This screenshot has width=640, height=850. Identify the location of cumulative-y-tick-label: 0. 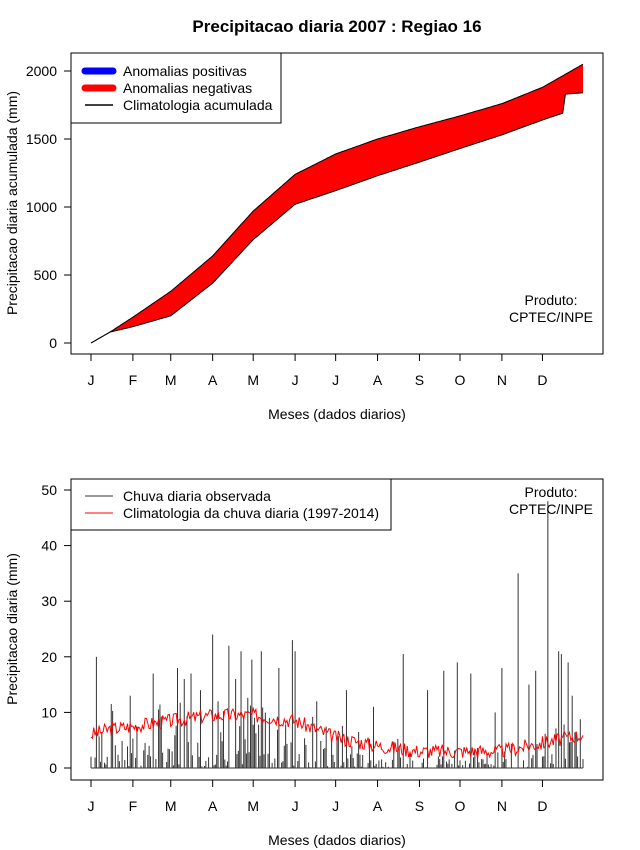
(53, 343).